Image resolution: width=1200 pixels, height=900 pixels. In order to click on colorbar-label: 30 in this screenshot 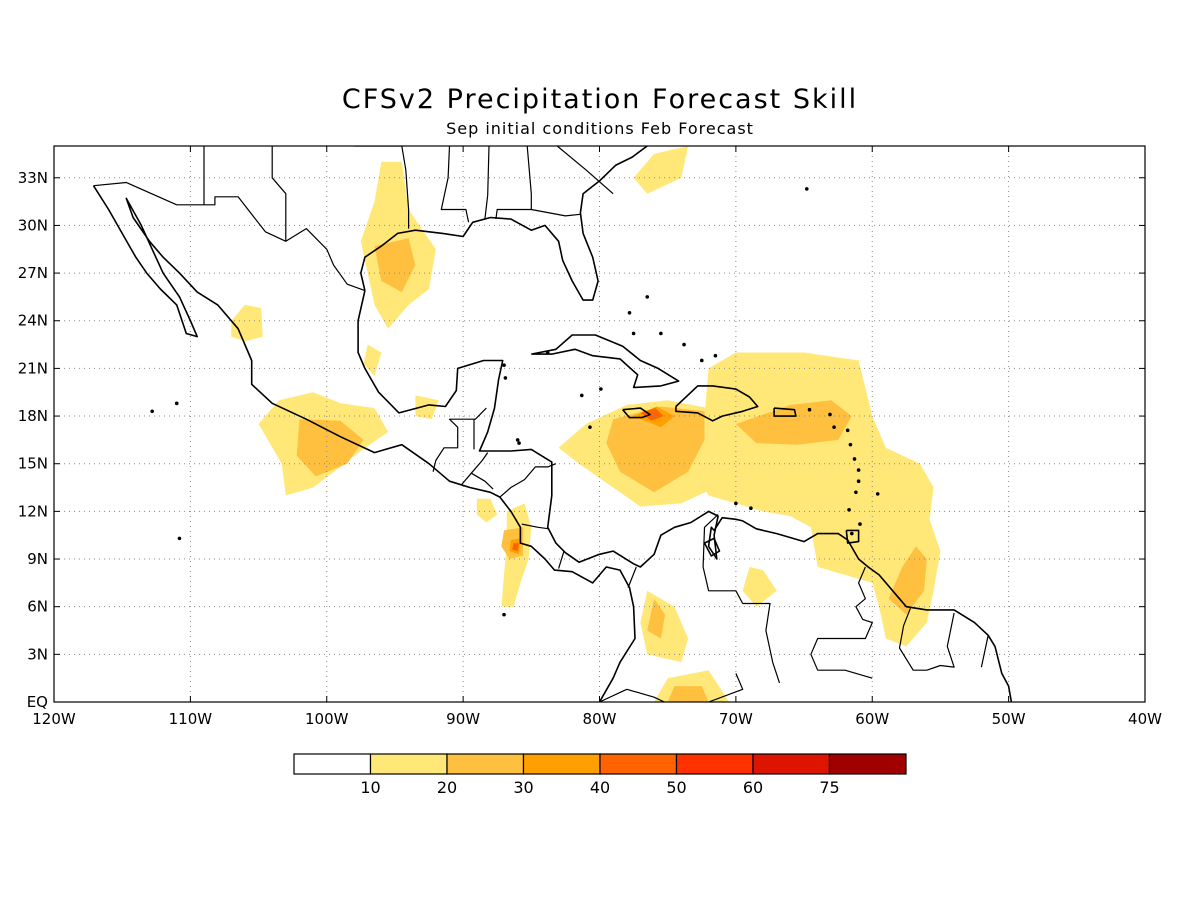, I will do `click(523, 787)`.